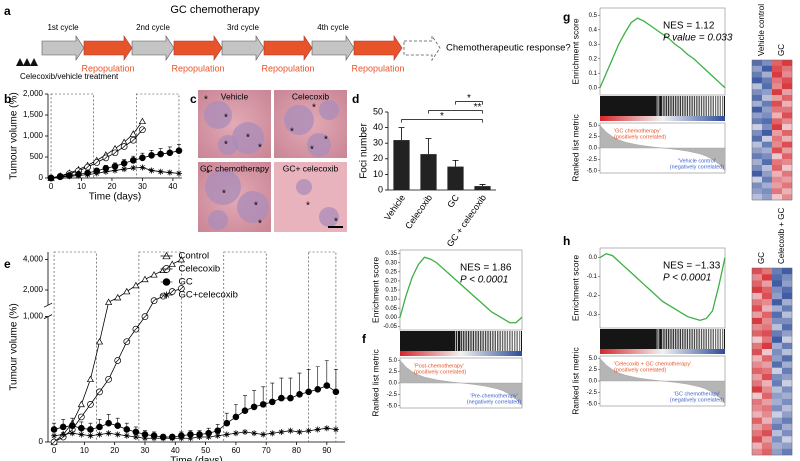 Image resolution: width=800 pixels, height=461 pixels. What do you see at coordinates (391, 254) in the screenshot?
I see `y-tick-label: 0.35` at bounding box center [391, 254].